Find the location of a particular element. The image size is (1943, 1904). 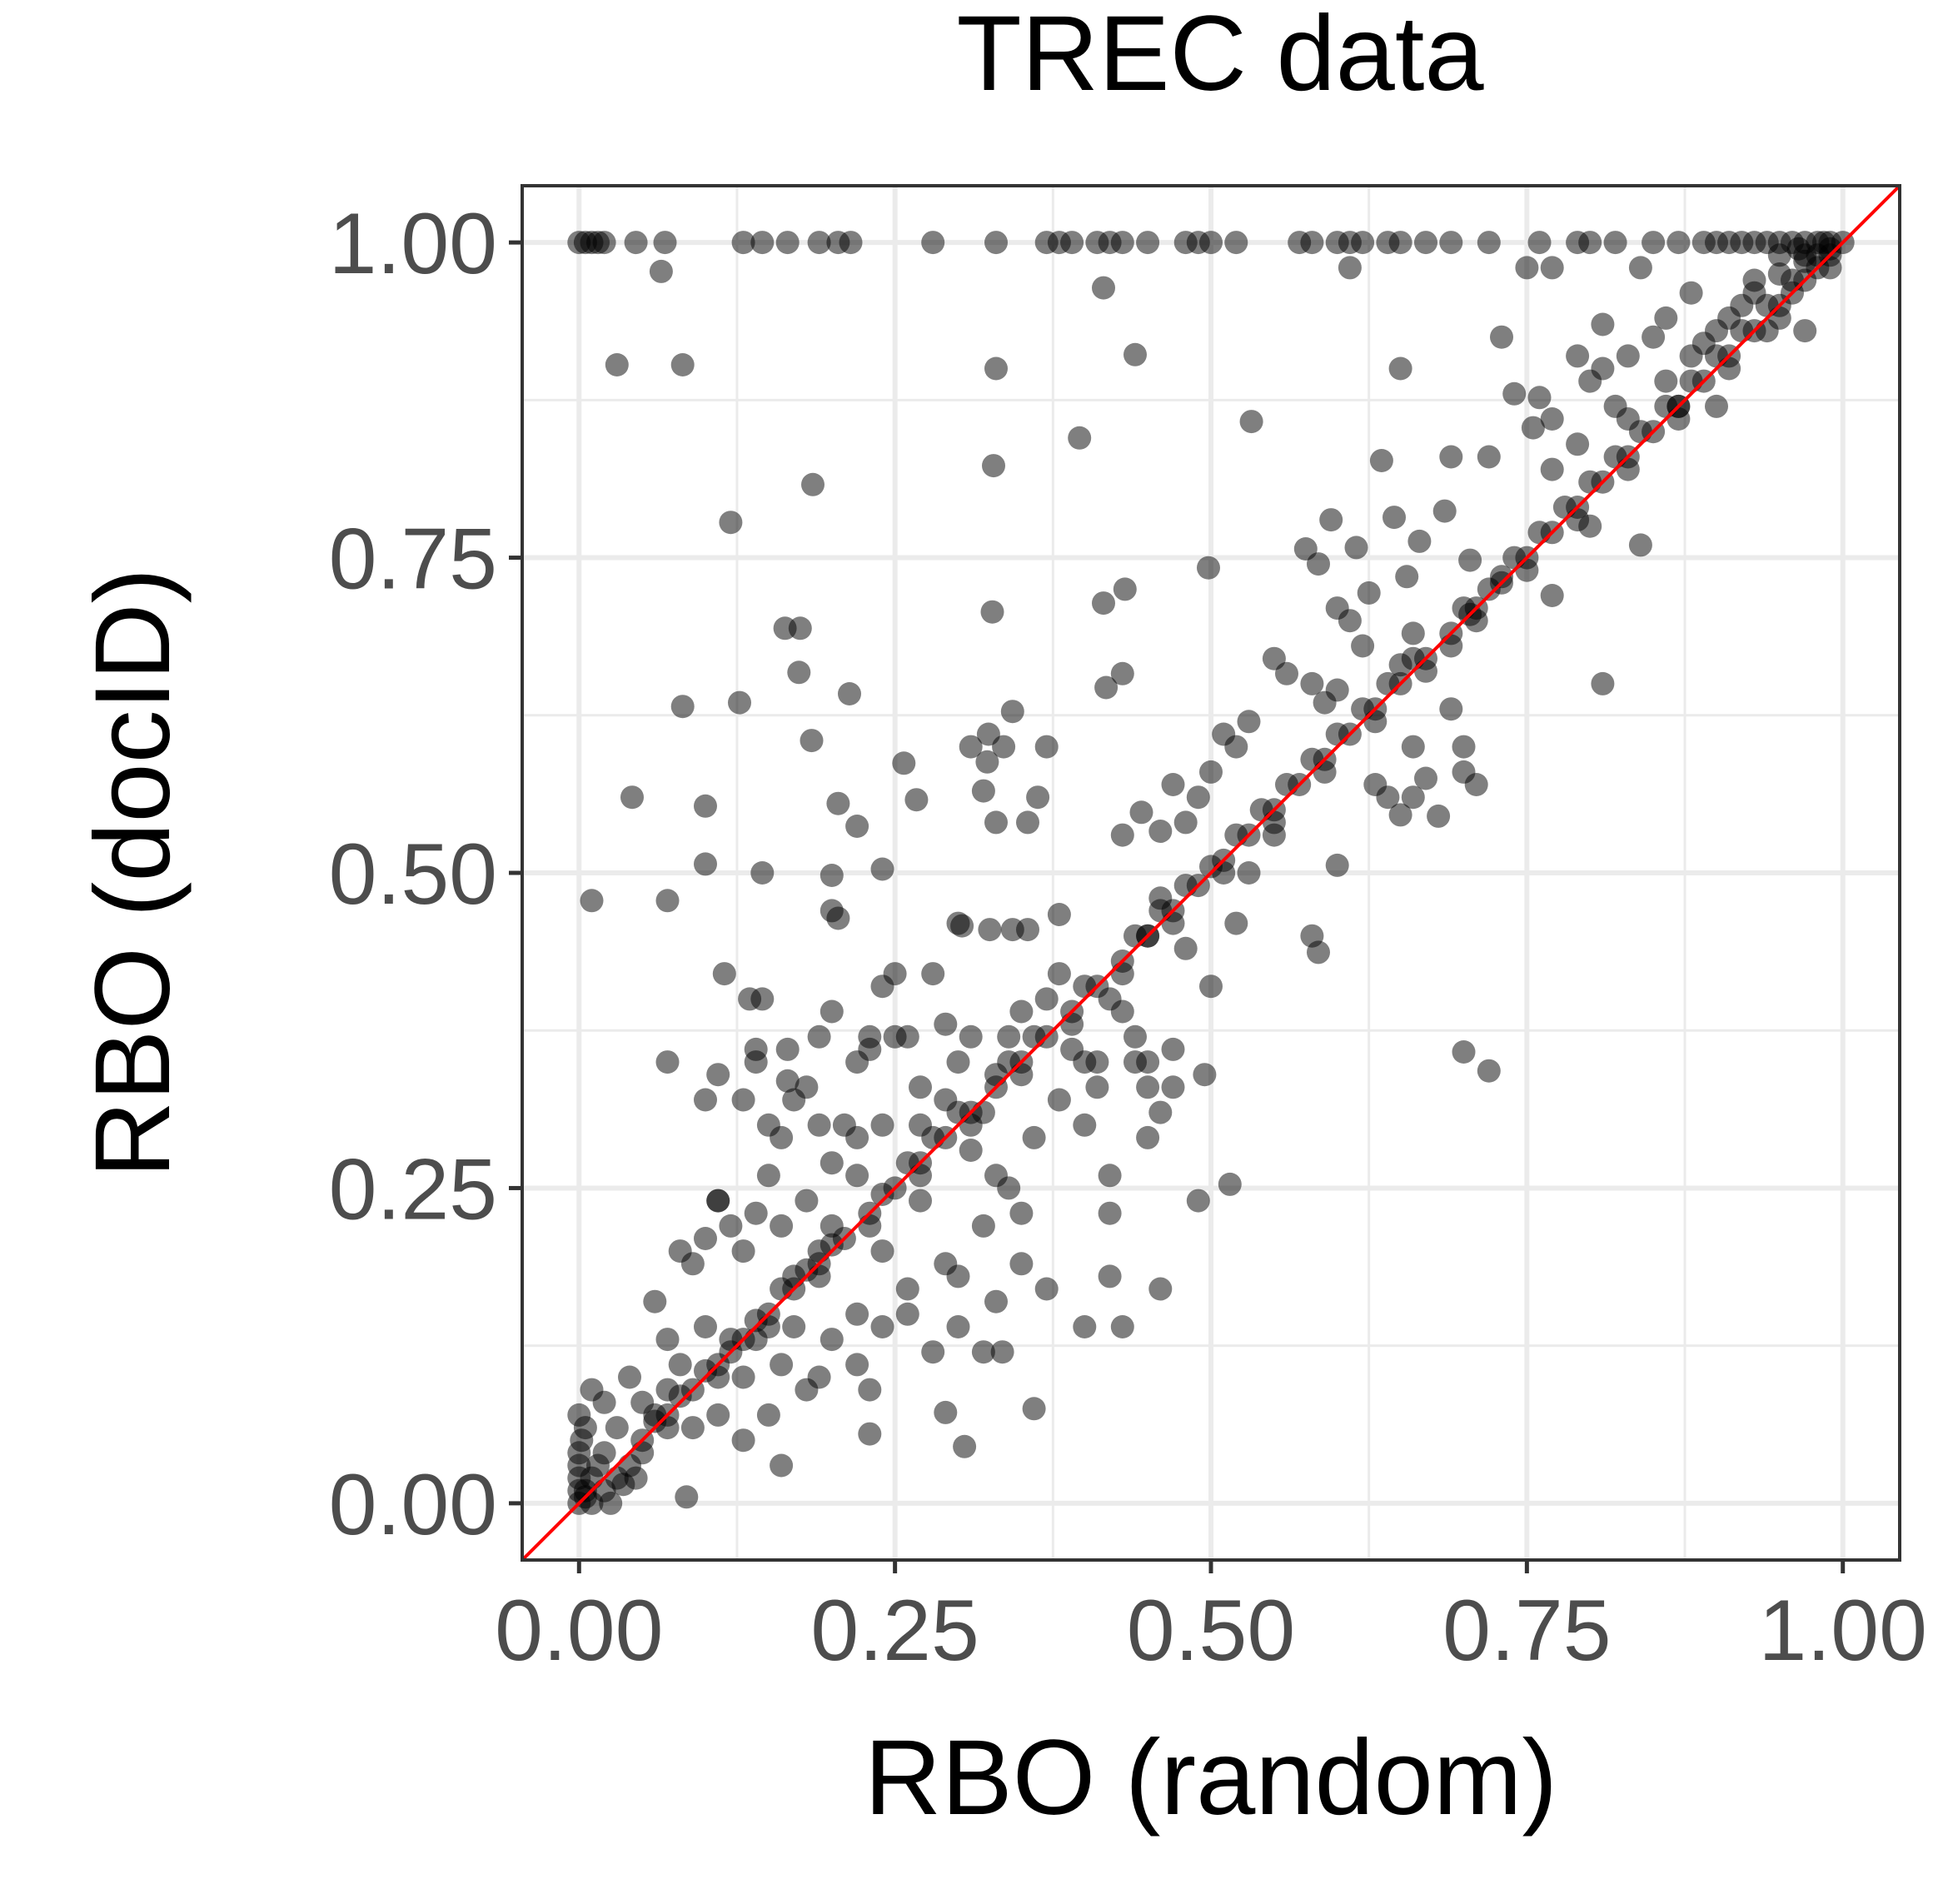

x-axis-ticks: 0.00 0.25 0.50 0.75 1.00 is located at coordinates (1211, 1619).